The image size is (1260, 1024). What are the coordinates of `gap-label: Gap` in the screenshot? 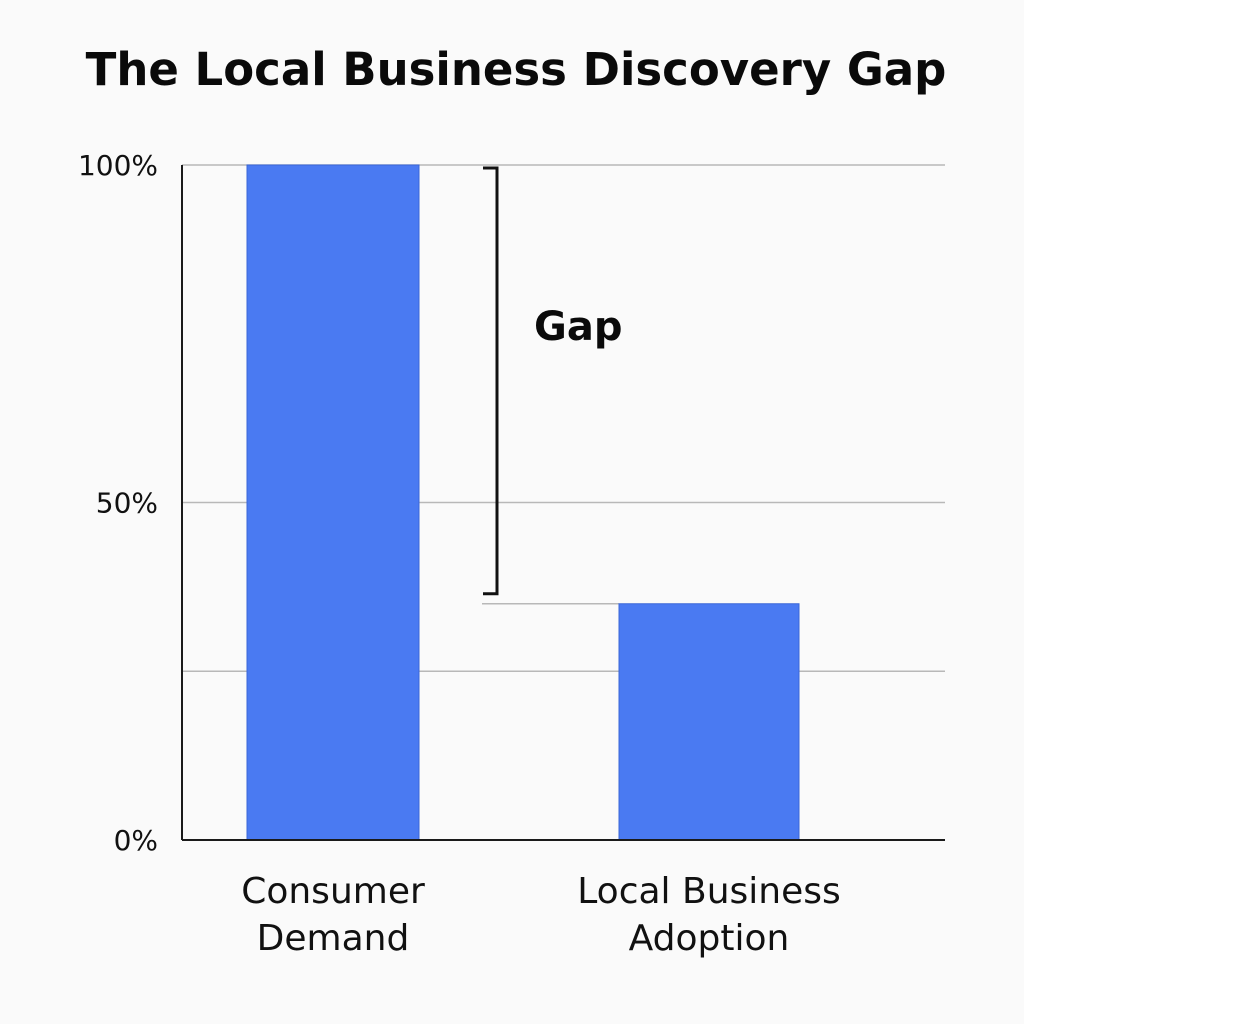 It's located at (578, 327).